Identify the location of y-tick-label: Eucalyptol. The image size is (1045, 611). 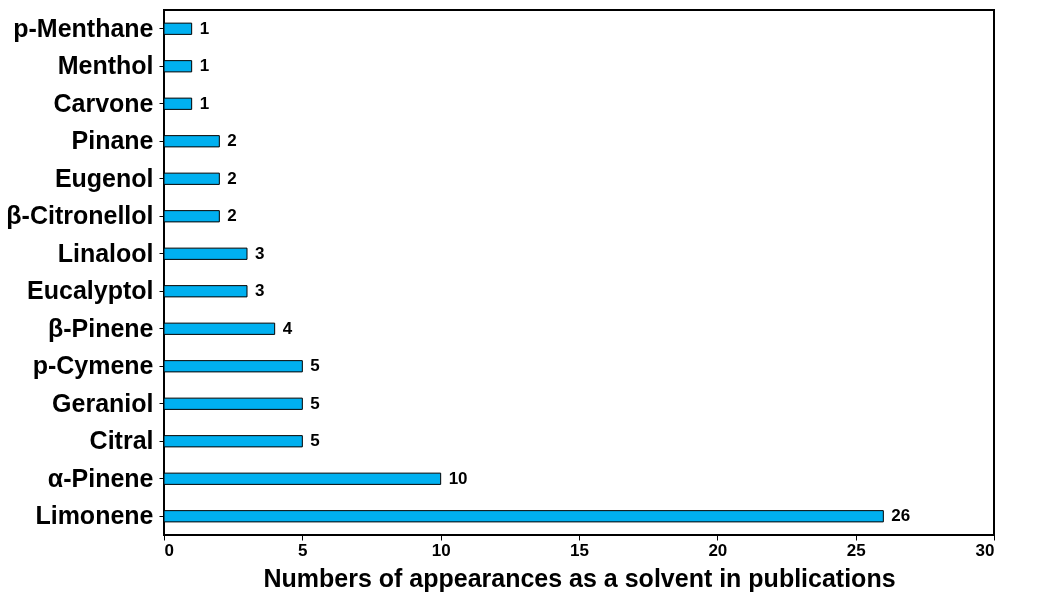
(90, 290).